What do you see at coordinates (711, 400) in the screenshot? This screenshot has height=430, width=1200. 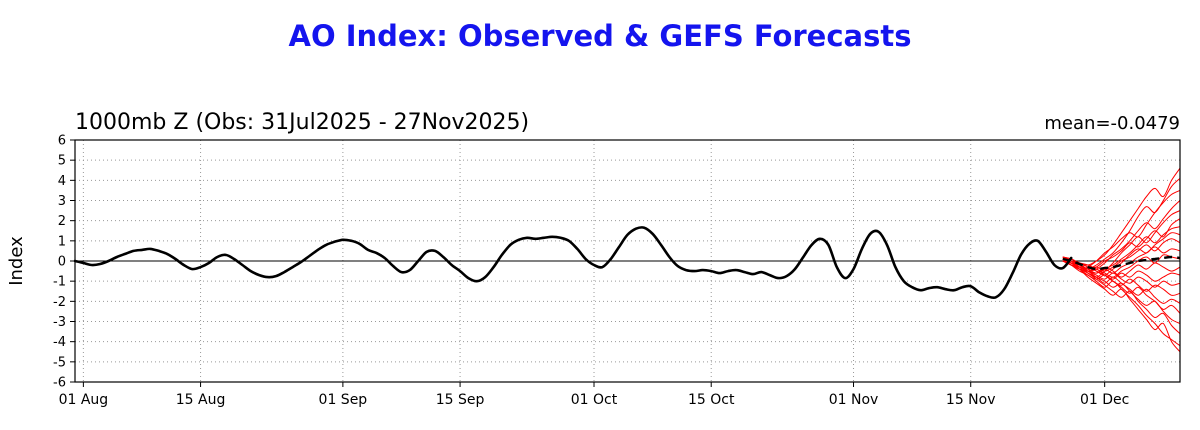 I see `x-tick-label: 15 Oct` at bounding box center [711, 400].